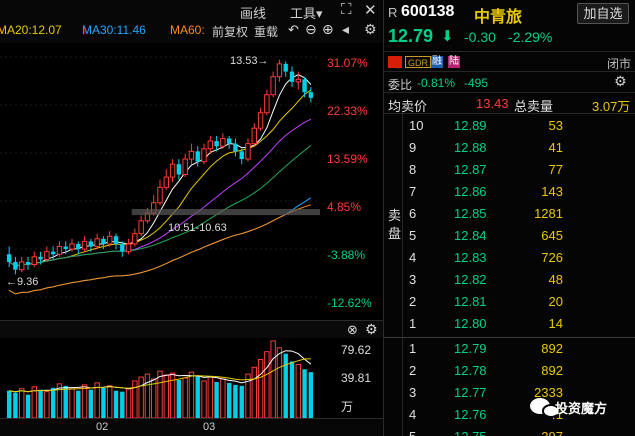 Image resolution: width=635 pixels, height=436 pixels. I want to click on zoom-in-icon: ⊕, so click(328, 30).